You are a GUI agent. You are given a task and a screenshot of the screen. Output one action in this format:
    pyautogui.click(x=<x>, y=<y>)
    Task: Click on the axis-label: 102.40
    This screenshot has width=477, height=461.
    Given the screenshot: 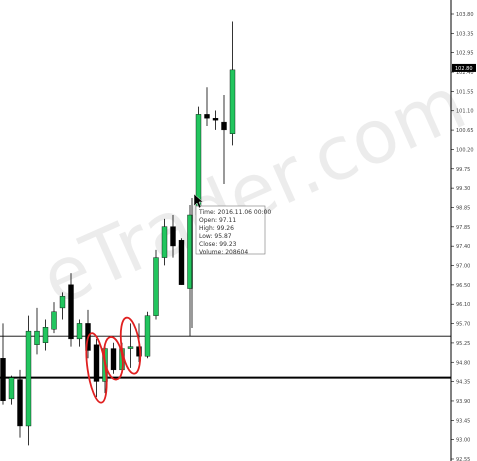 What is the action you would take?
    pyautogui.click(x=465, y=73)
    